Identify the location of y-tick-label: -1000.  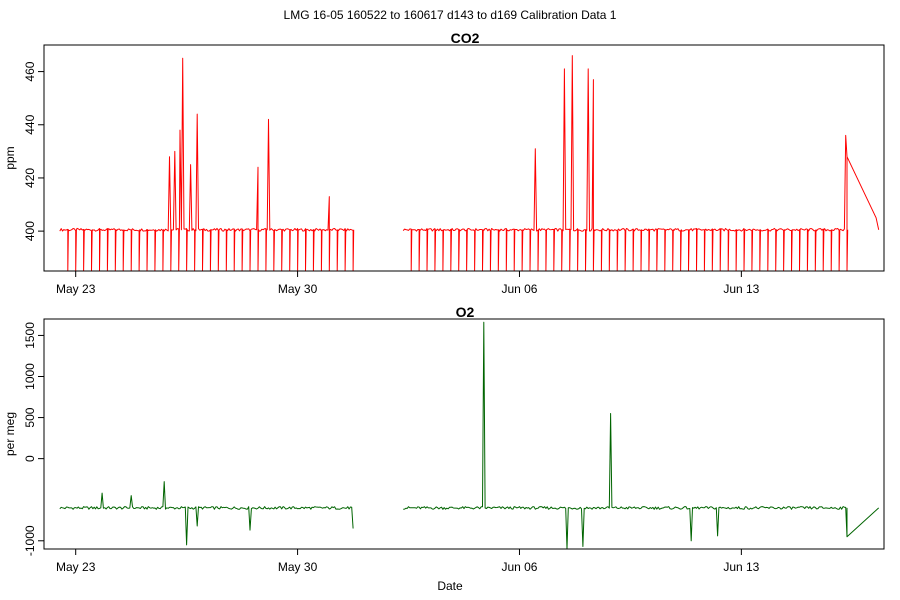
(30, 540).